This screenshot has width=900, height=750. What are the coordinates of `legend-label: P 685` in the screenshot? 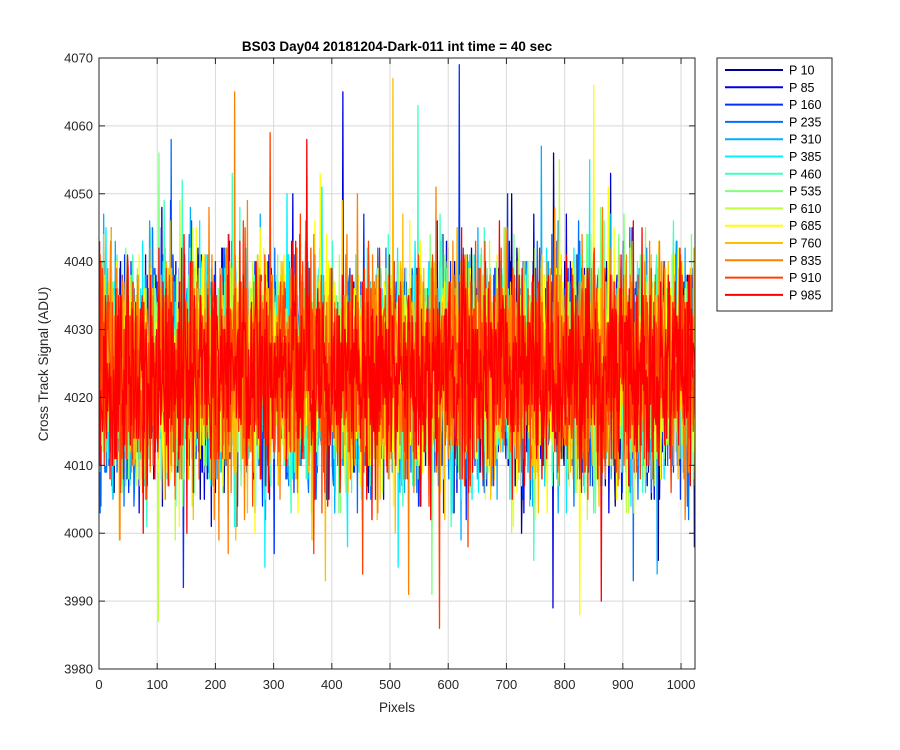 It's located at (805, 226).